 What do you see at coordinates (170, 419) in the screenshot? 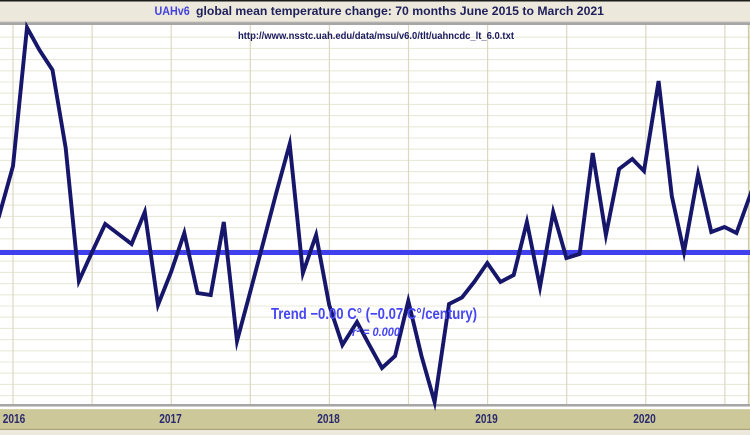
I see `svg-text: 2017` at bounding box center [170, 419].